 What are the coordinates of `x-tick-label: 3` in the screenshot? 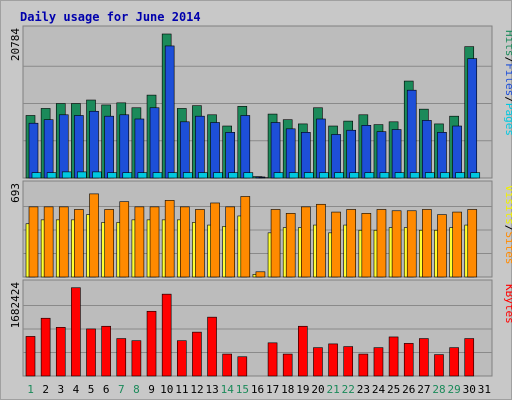 It's located at (61, 389).